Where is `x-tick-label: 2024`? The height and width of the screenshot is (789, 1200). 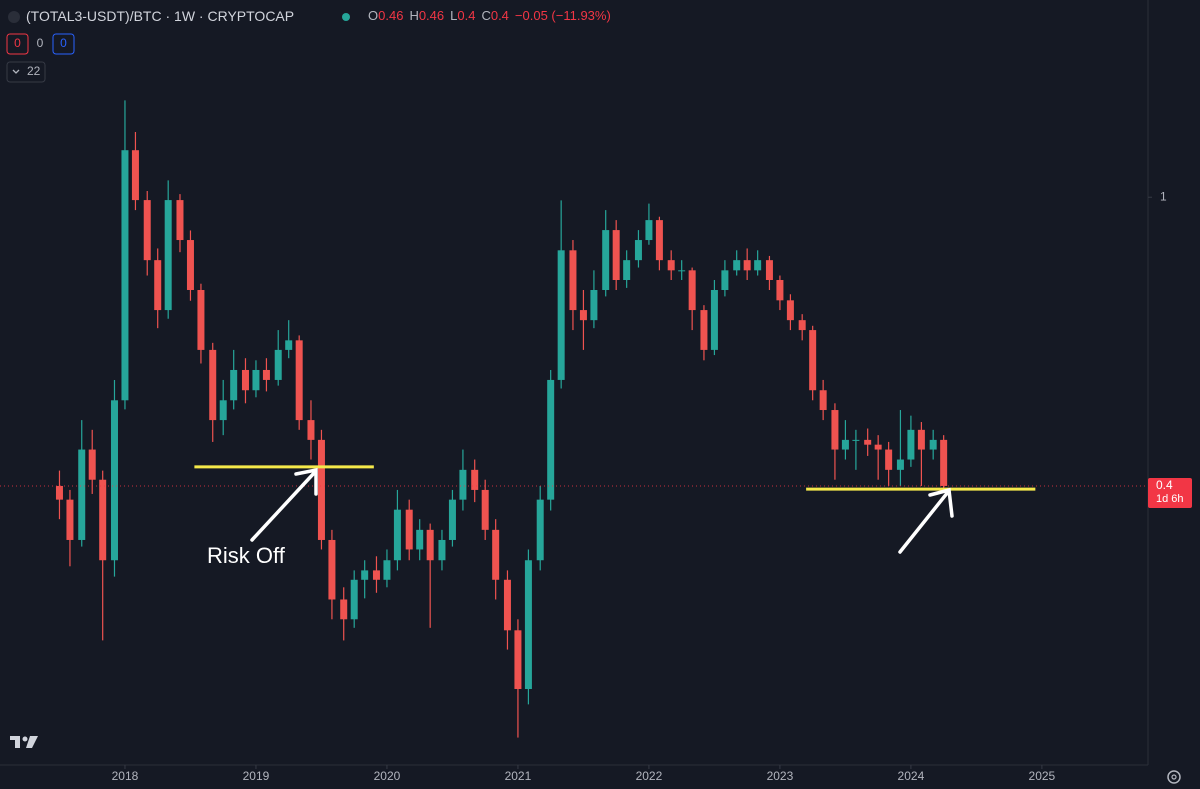 x-tick-label: 2024 is located at coordinates (911, 776).